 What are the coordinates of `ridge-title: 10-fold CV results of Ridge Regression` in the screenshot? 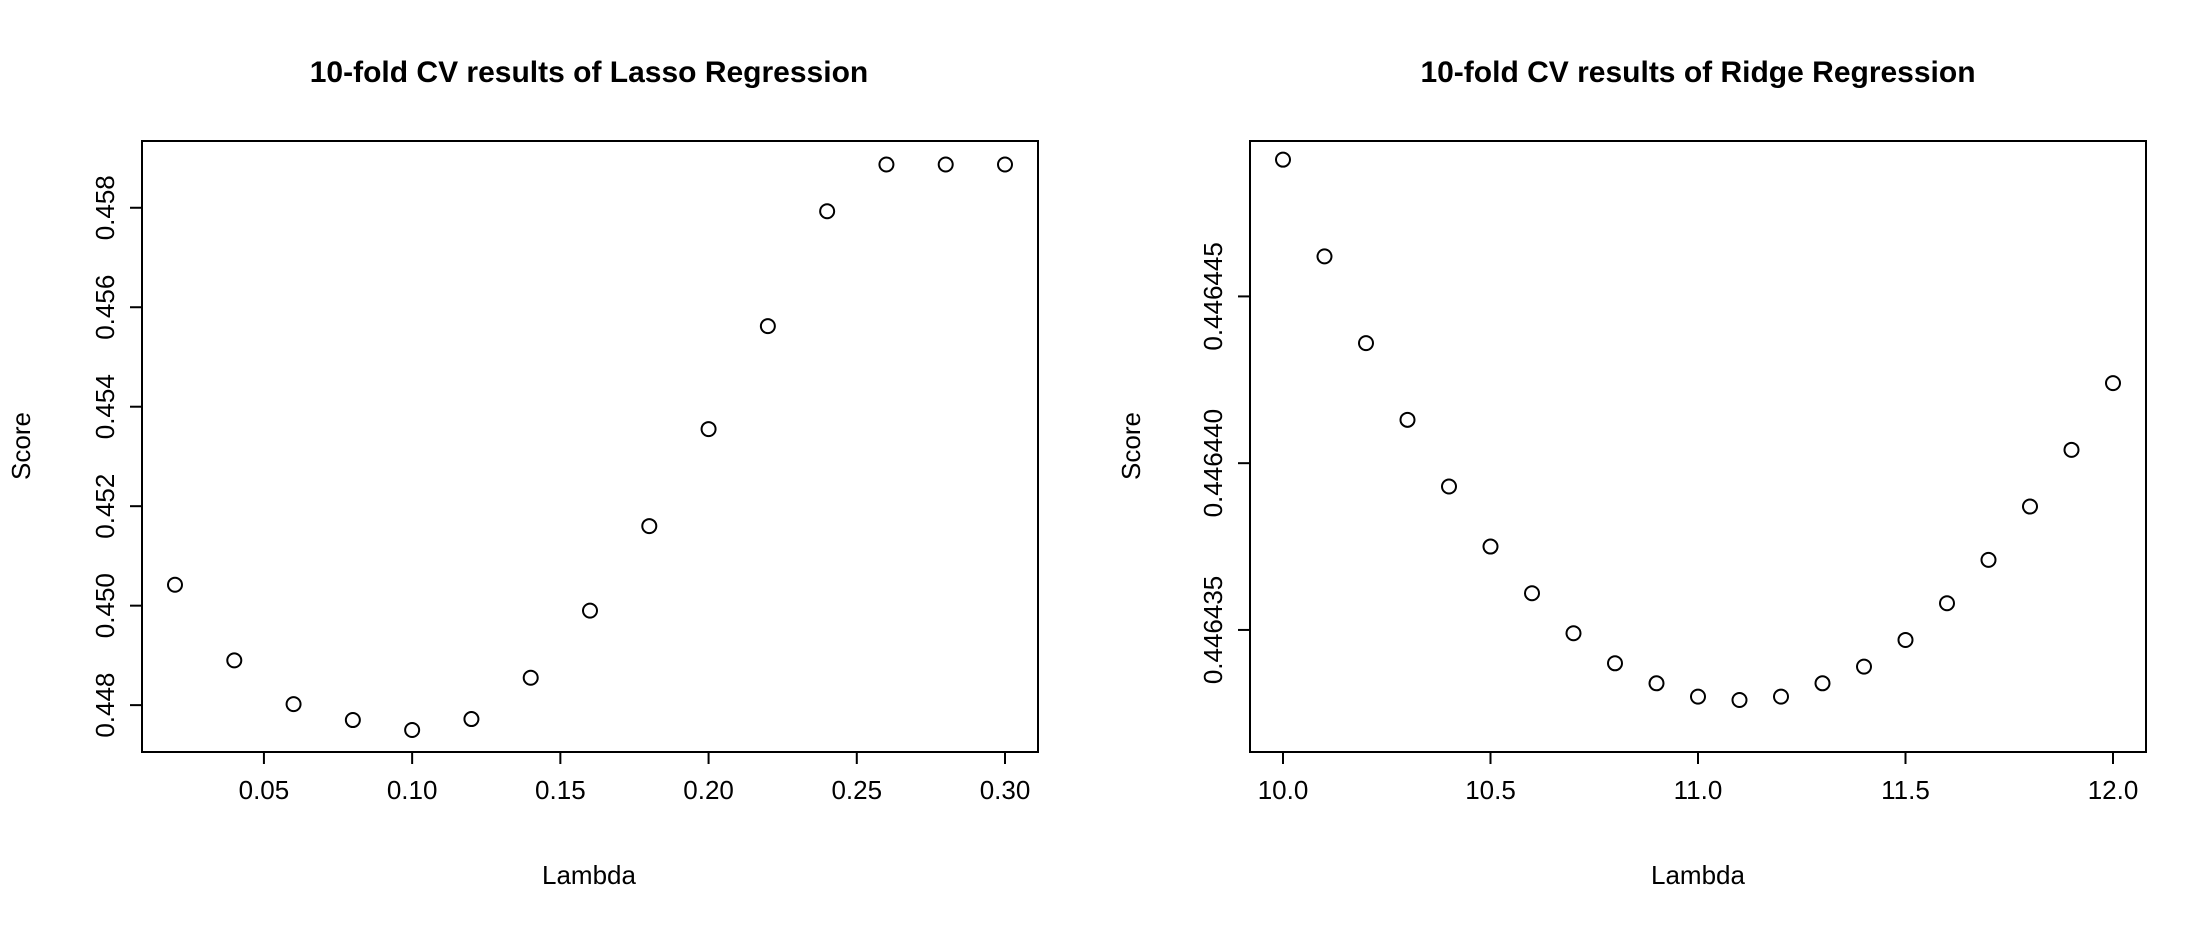 It's located at (1697, 72).